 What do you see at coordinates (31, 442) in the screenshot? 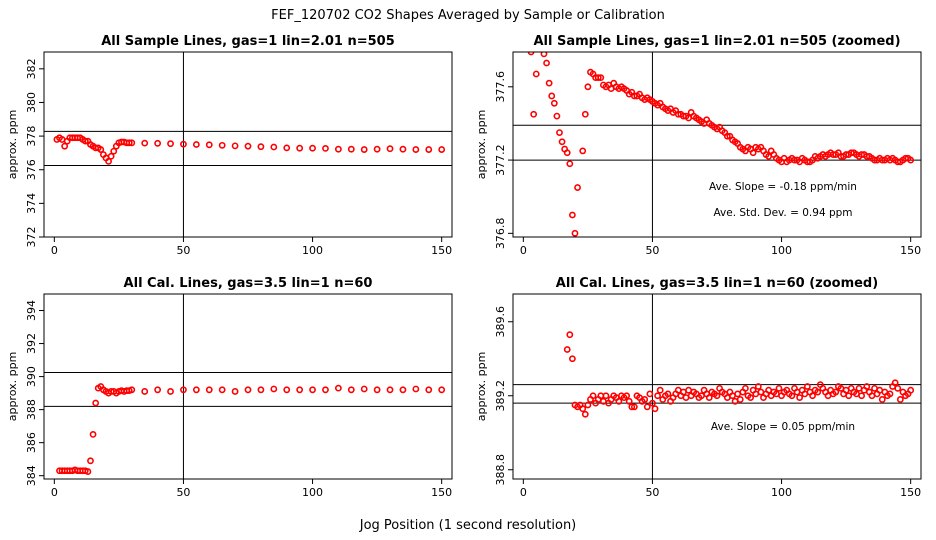
I see `y-tick-label: 386` at bounding box center [31, 442].